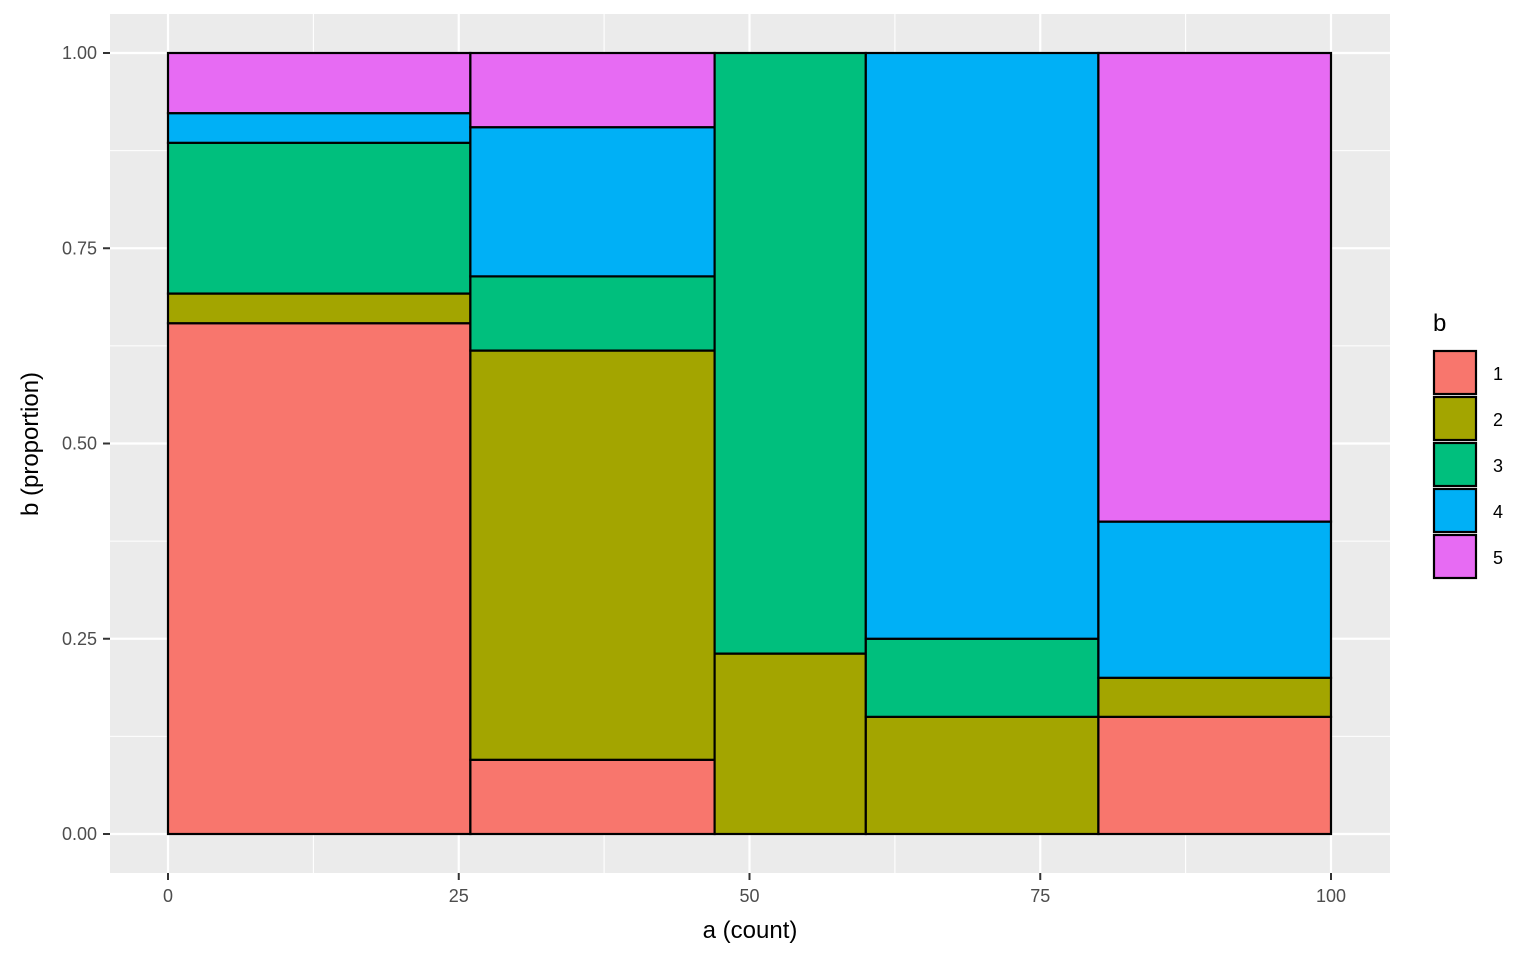 The image size is (1536, 960). Describe the element at coordinates (79, 53) in the screenshot. I see `y-tick-label: 1.00` at that location.